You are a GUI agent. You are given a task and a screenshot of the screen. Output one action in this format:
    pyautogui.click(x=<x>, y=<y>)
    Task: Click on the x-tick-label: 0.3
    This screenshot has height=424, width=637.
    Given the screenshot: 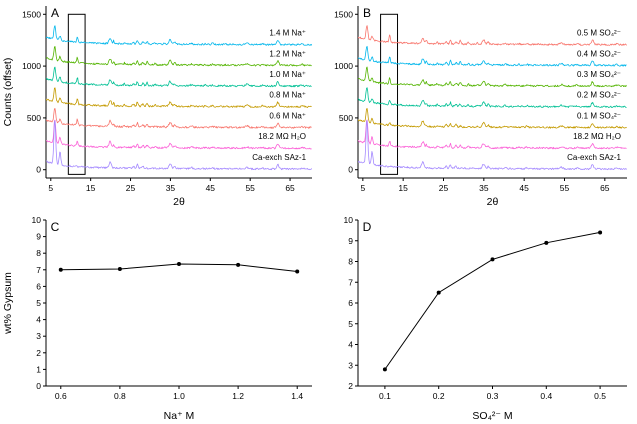 What is the action you would take?
    pyautogui.click(x=493, y=396)
    